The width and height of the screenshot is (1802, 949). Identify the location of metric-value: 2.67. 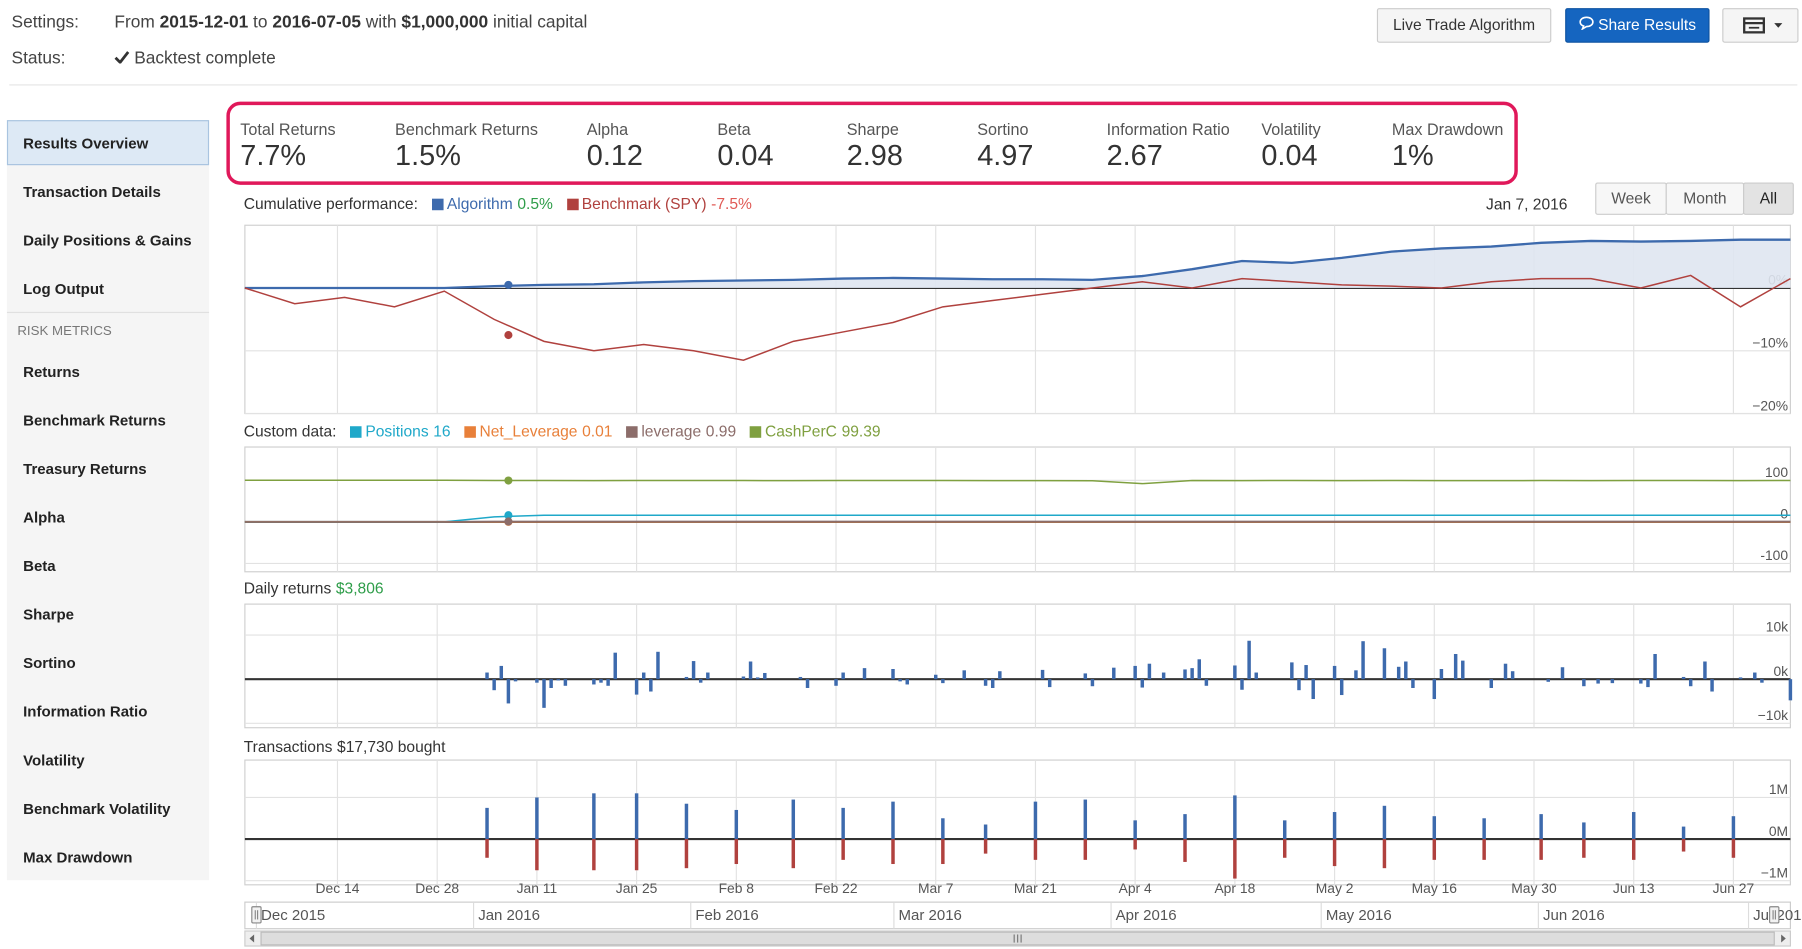
(1134, 156).